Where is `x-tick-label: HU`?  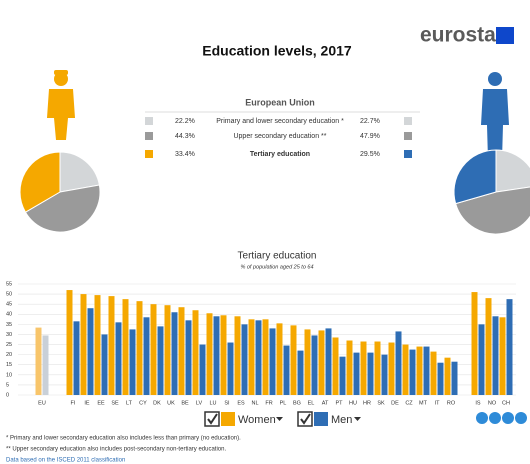 x-tick-label: HU is located at coordinates (353, 403).